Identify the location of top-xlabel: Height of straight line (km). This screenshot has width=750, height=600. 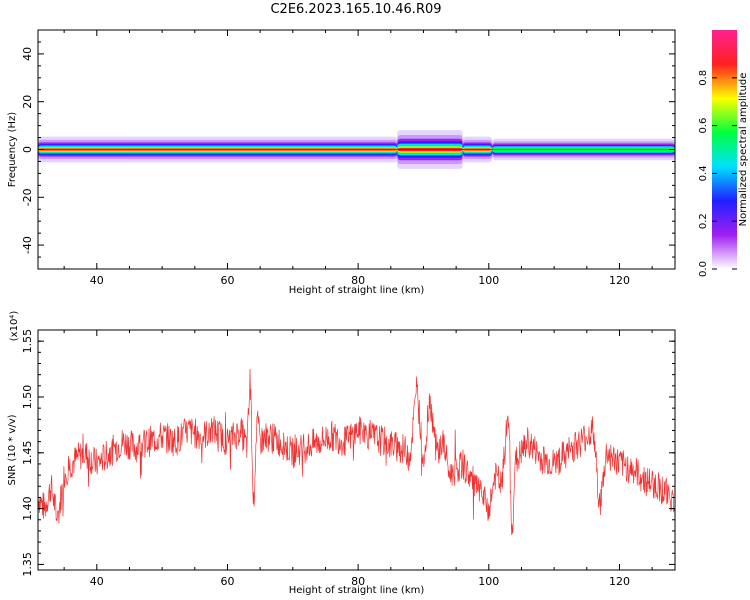
(357, 290).